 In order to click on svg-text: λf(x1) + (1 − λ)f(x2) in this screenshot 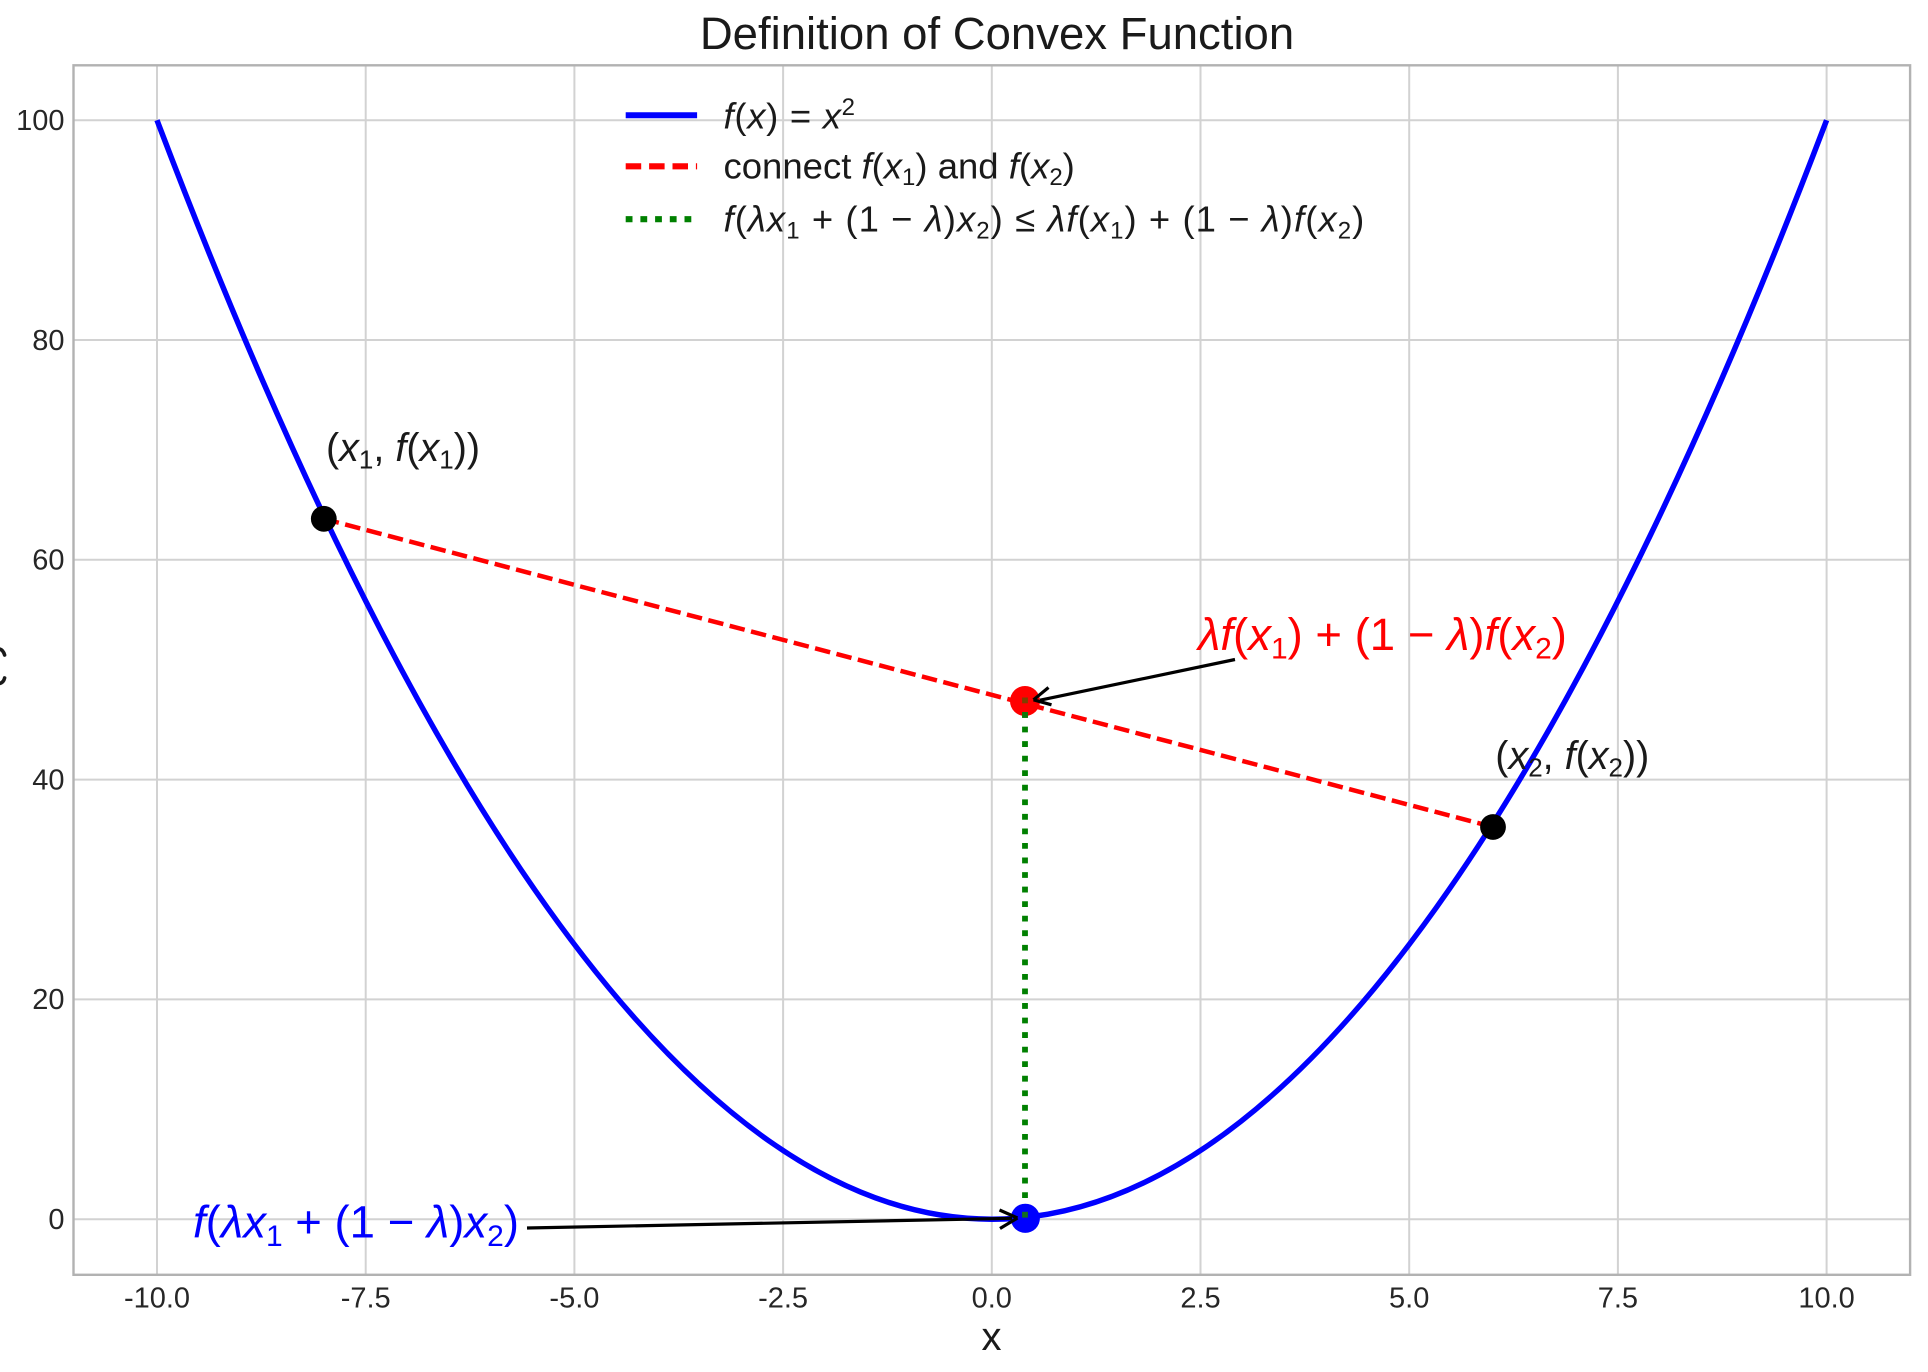, I will do `click(1381, 637)`.